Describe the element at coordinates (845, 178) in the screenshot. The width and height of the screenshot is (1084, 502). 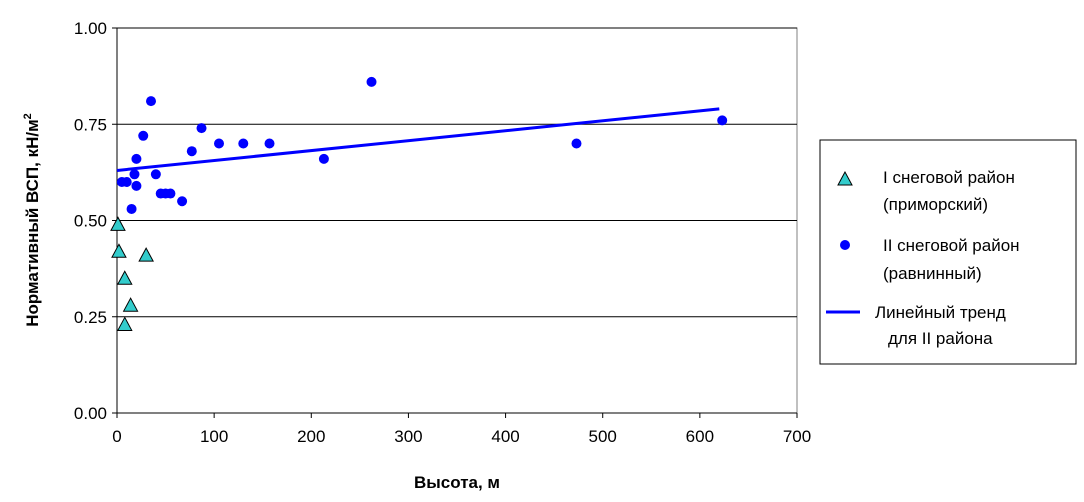
I see `legend-triangle-icon` at that location.